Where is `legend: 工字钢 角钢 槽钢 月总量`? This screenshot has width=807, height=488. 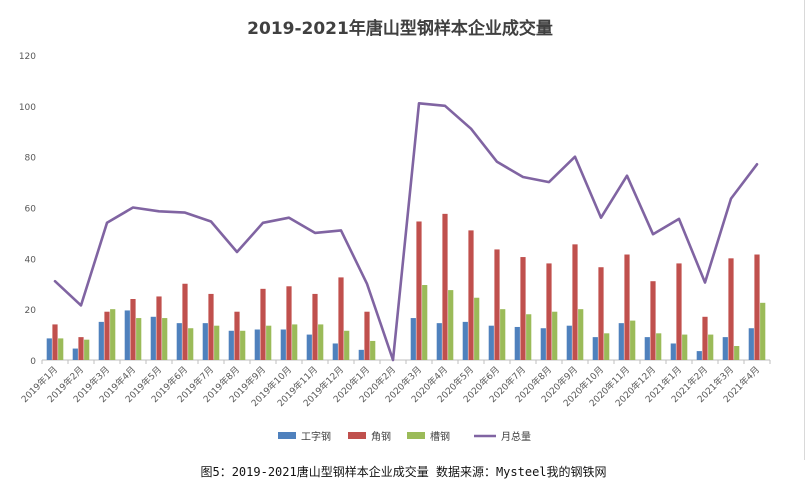
legend: 工字钢 角钢 槽钢 月总量 is located at coordinates (404, 436).